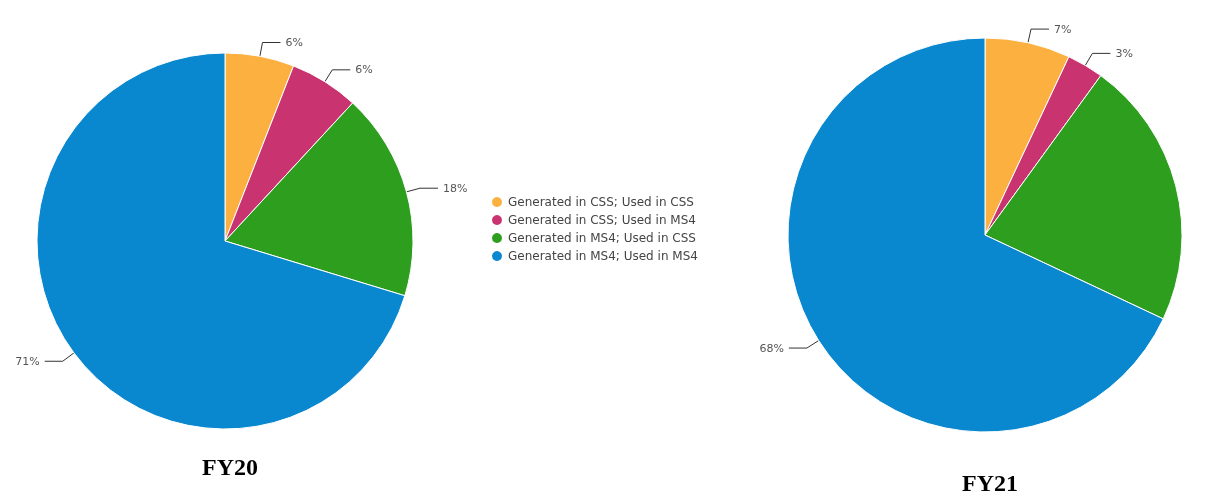 Image resolution: width=1211 pixels, height=498 pixels. Describe the element at coordinates (27, 361) in the screenshot. I see `data-label: 71%` at that location.